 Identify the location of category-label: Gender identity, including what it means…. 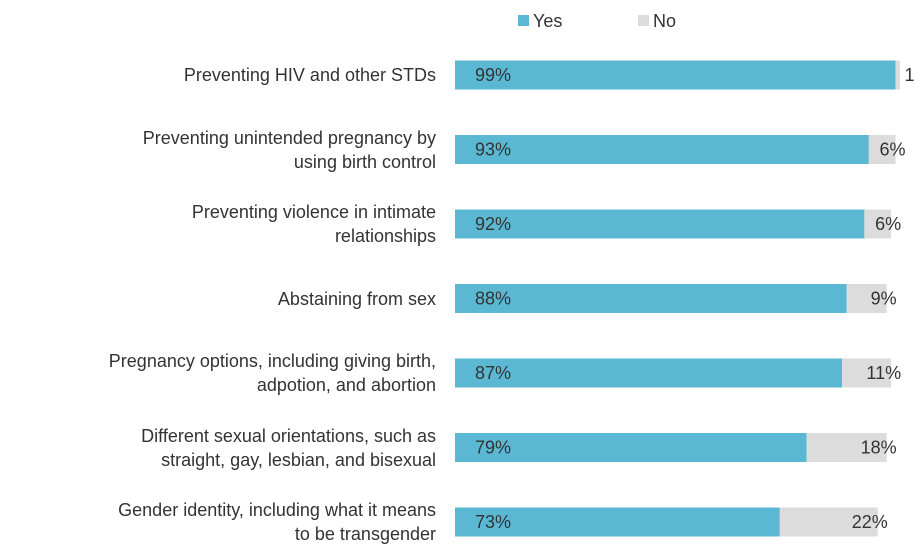
(277, 522).